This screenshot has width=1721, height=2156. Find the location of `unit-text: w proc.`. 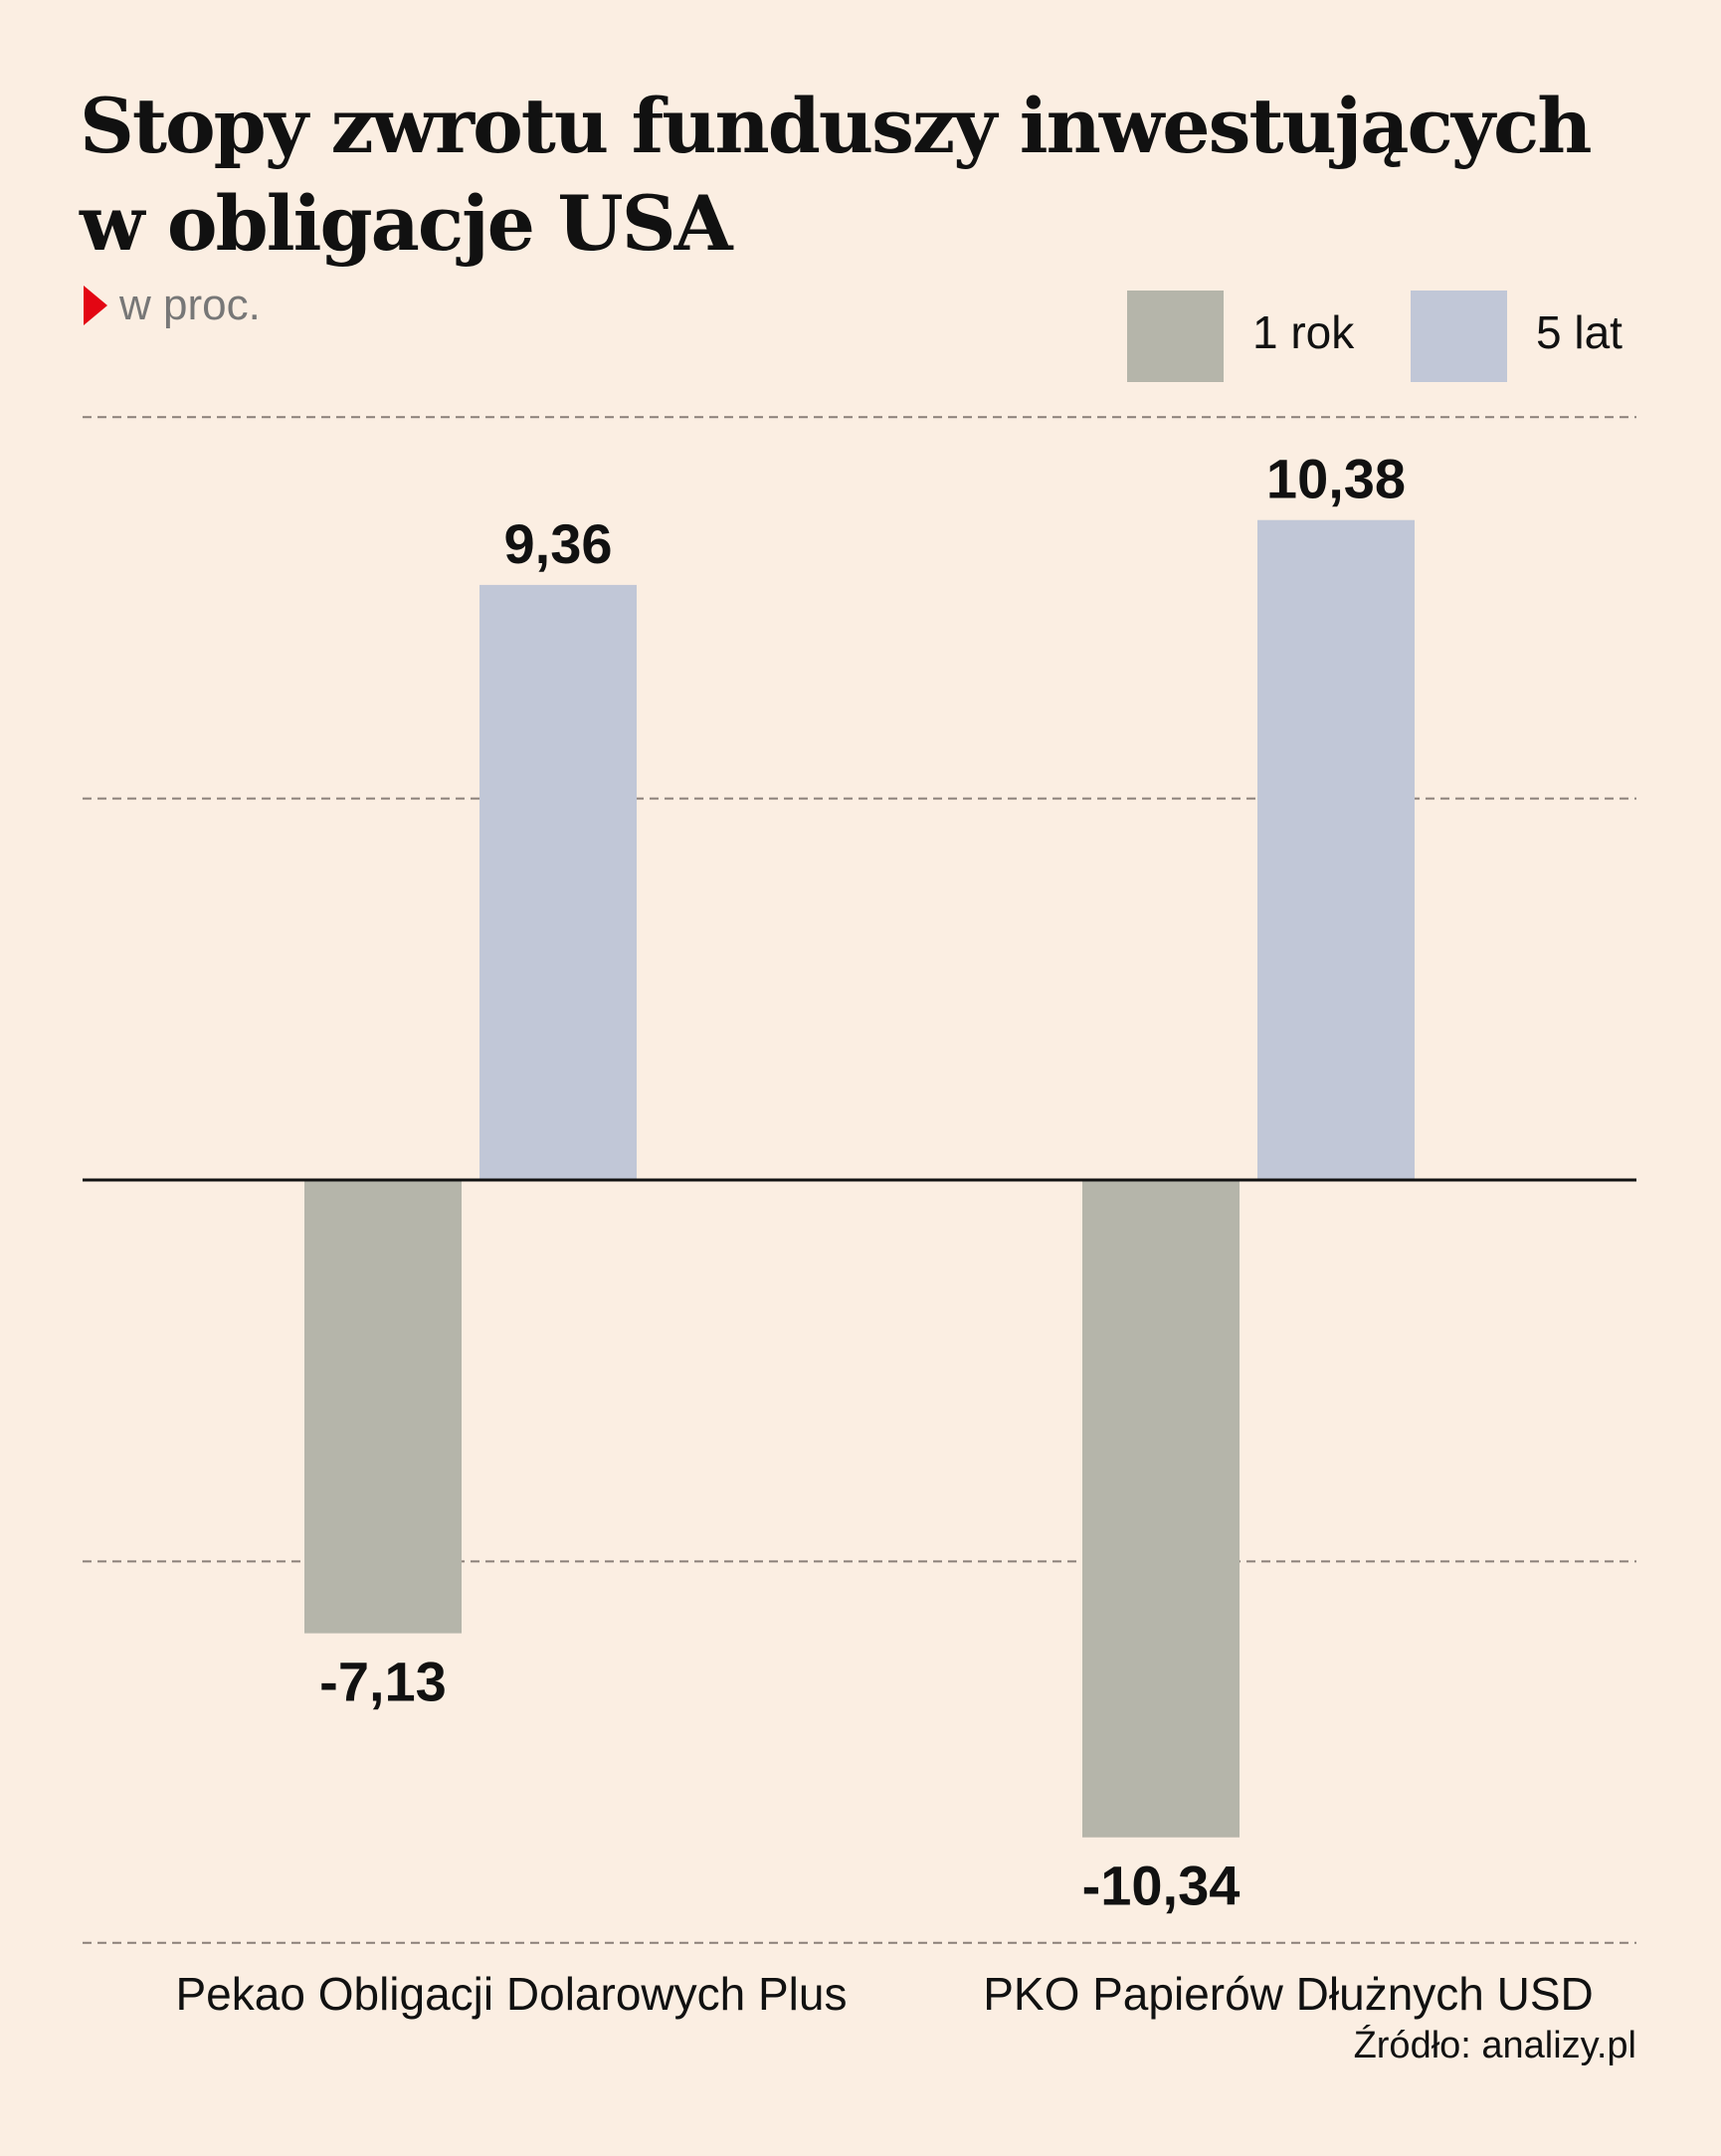

unit-text: w proc. is located at coordinates (190, 305).